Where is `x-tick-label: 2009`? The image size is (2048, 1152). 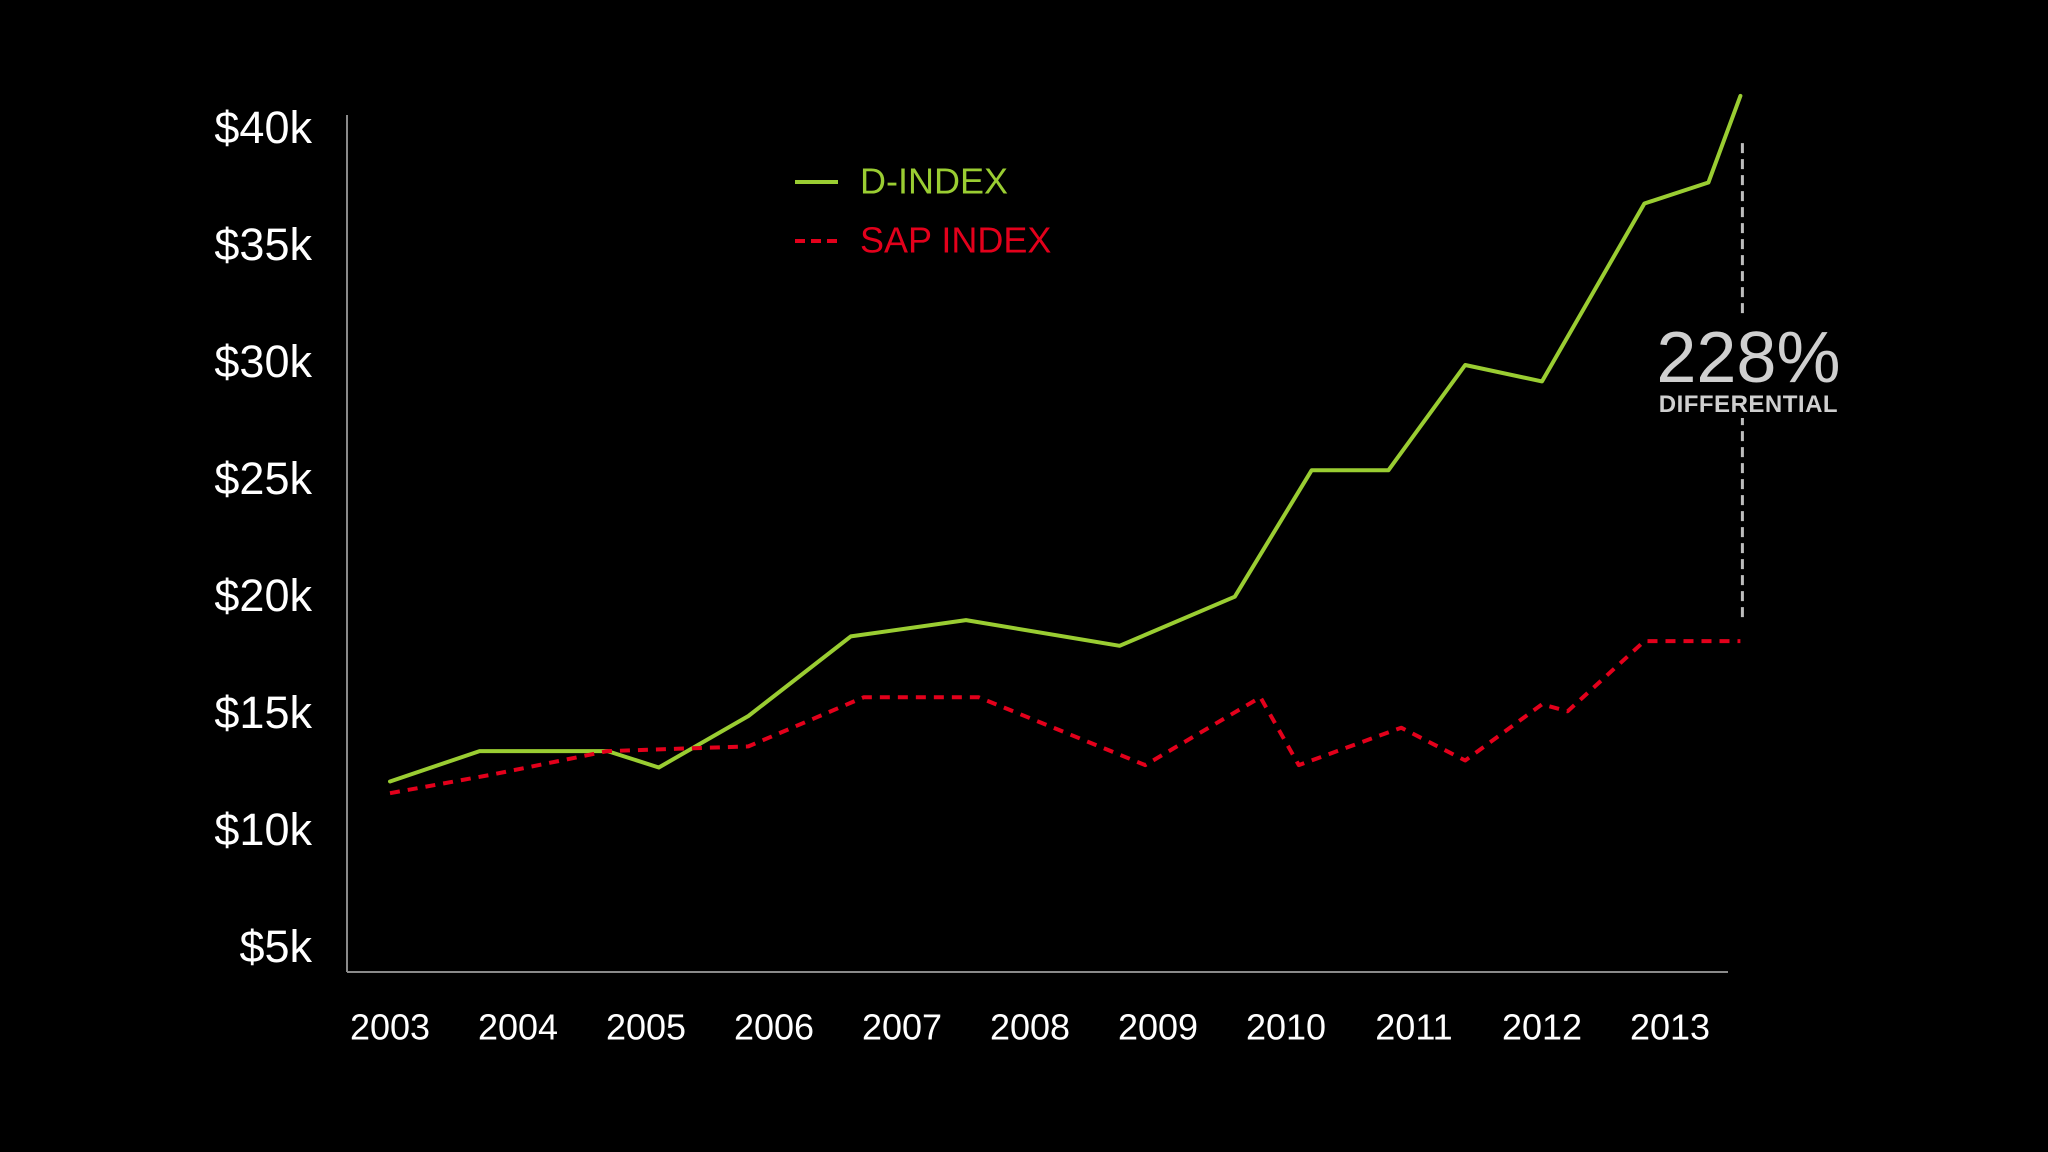
x-tick-label: 2009 is located at coordinates (1158, 1027).